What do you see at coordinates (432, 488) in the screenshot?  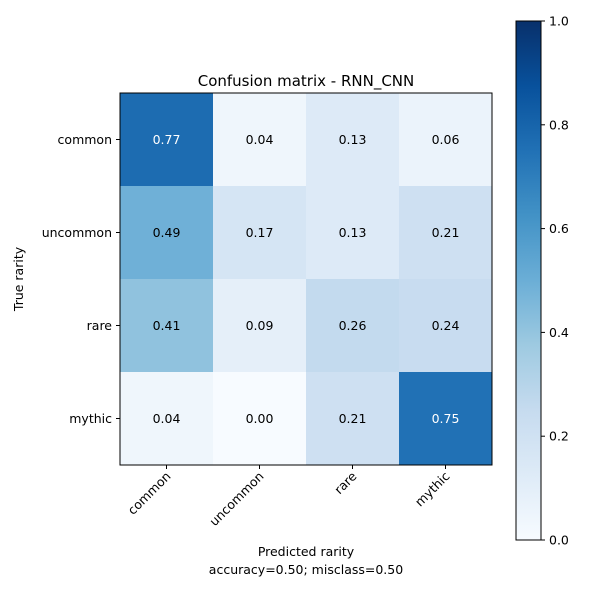 I see `x-tick-label: mythic` at bounding box center [432, 488].